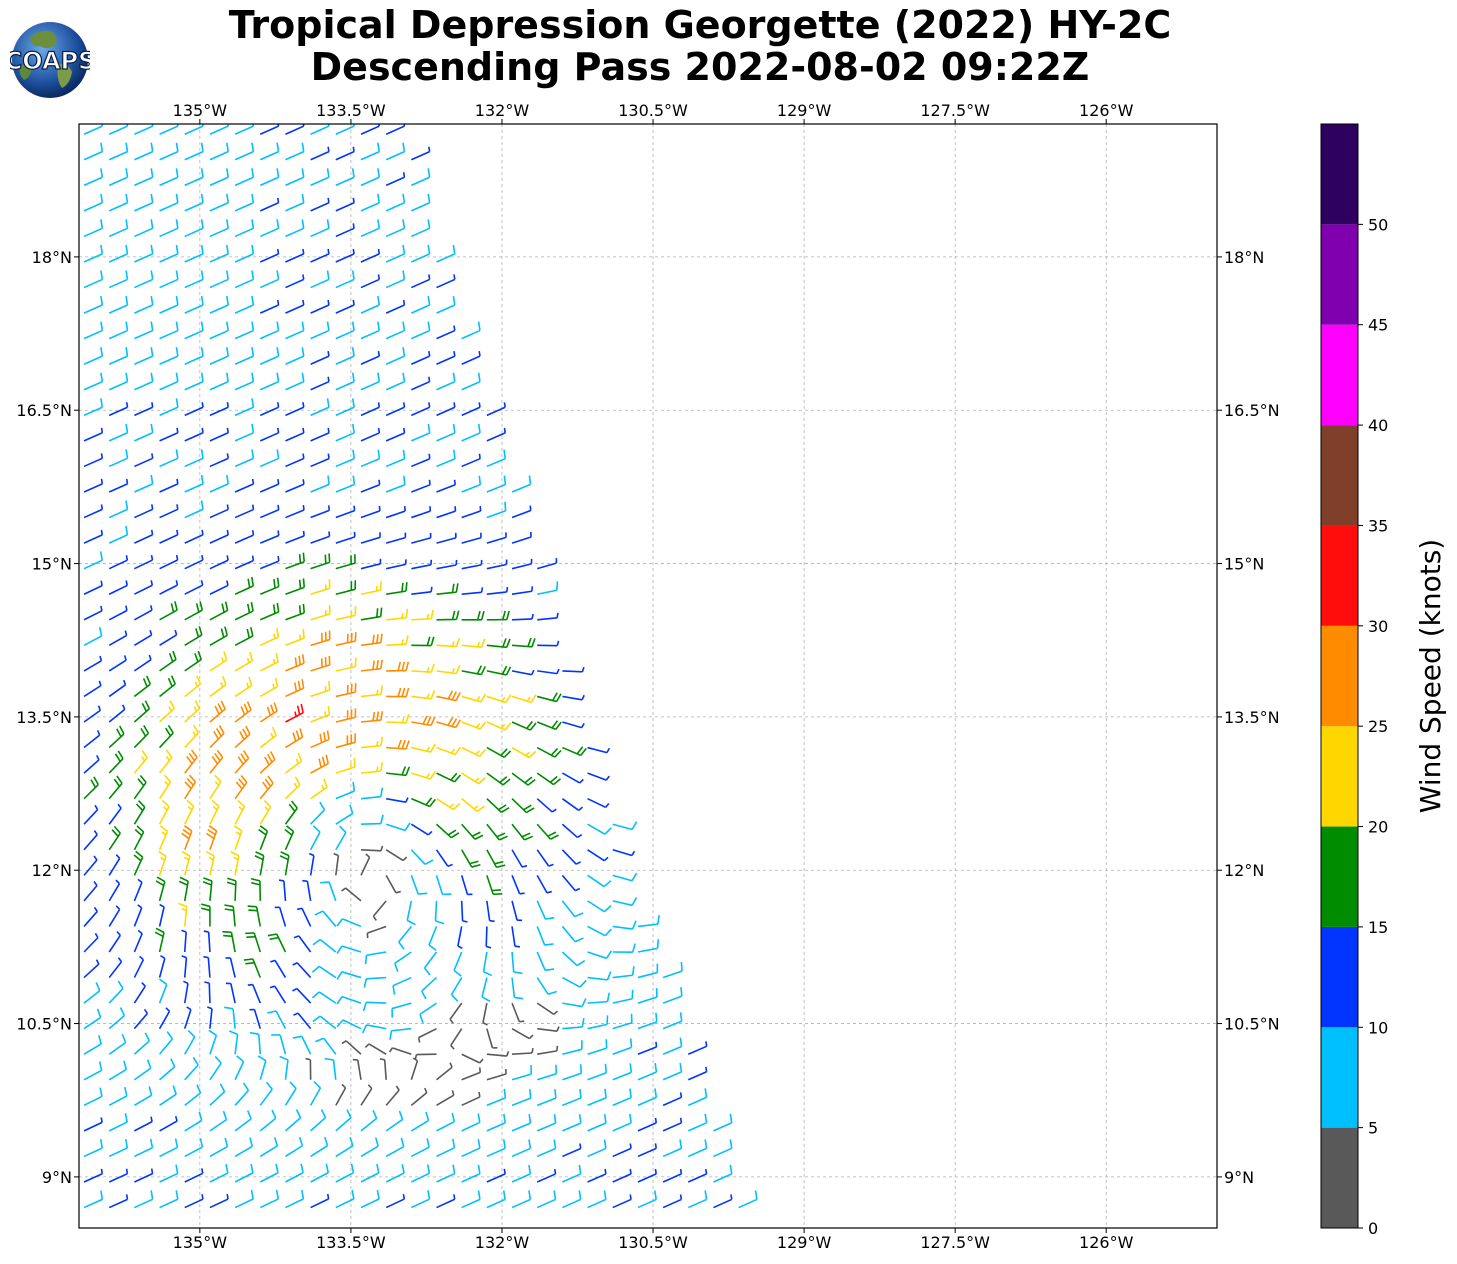  I want to click on lon-label-top: 129°W, so click(804, 110).